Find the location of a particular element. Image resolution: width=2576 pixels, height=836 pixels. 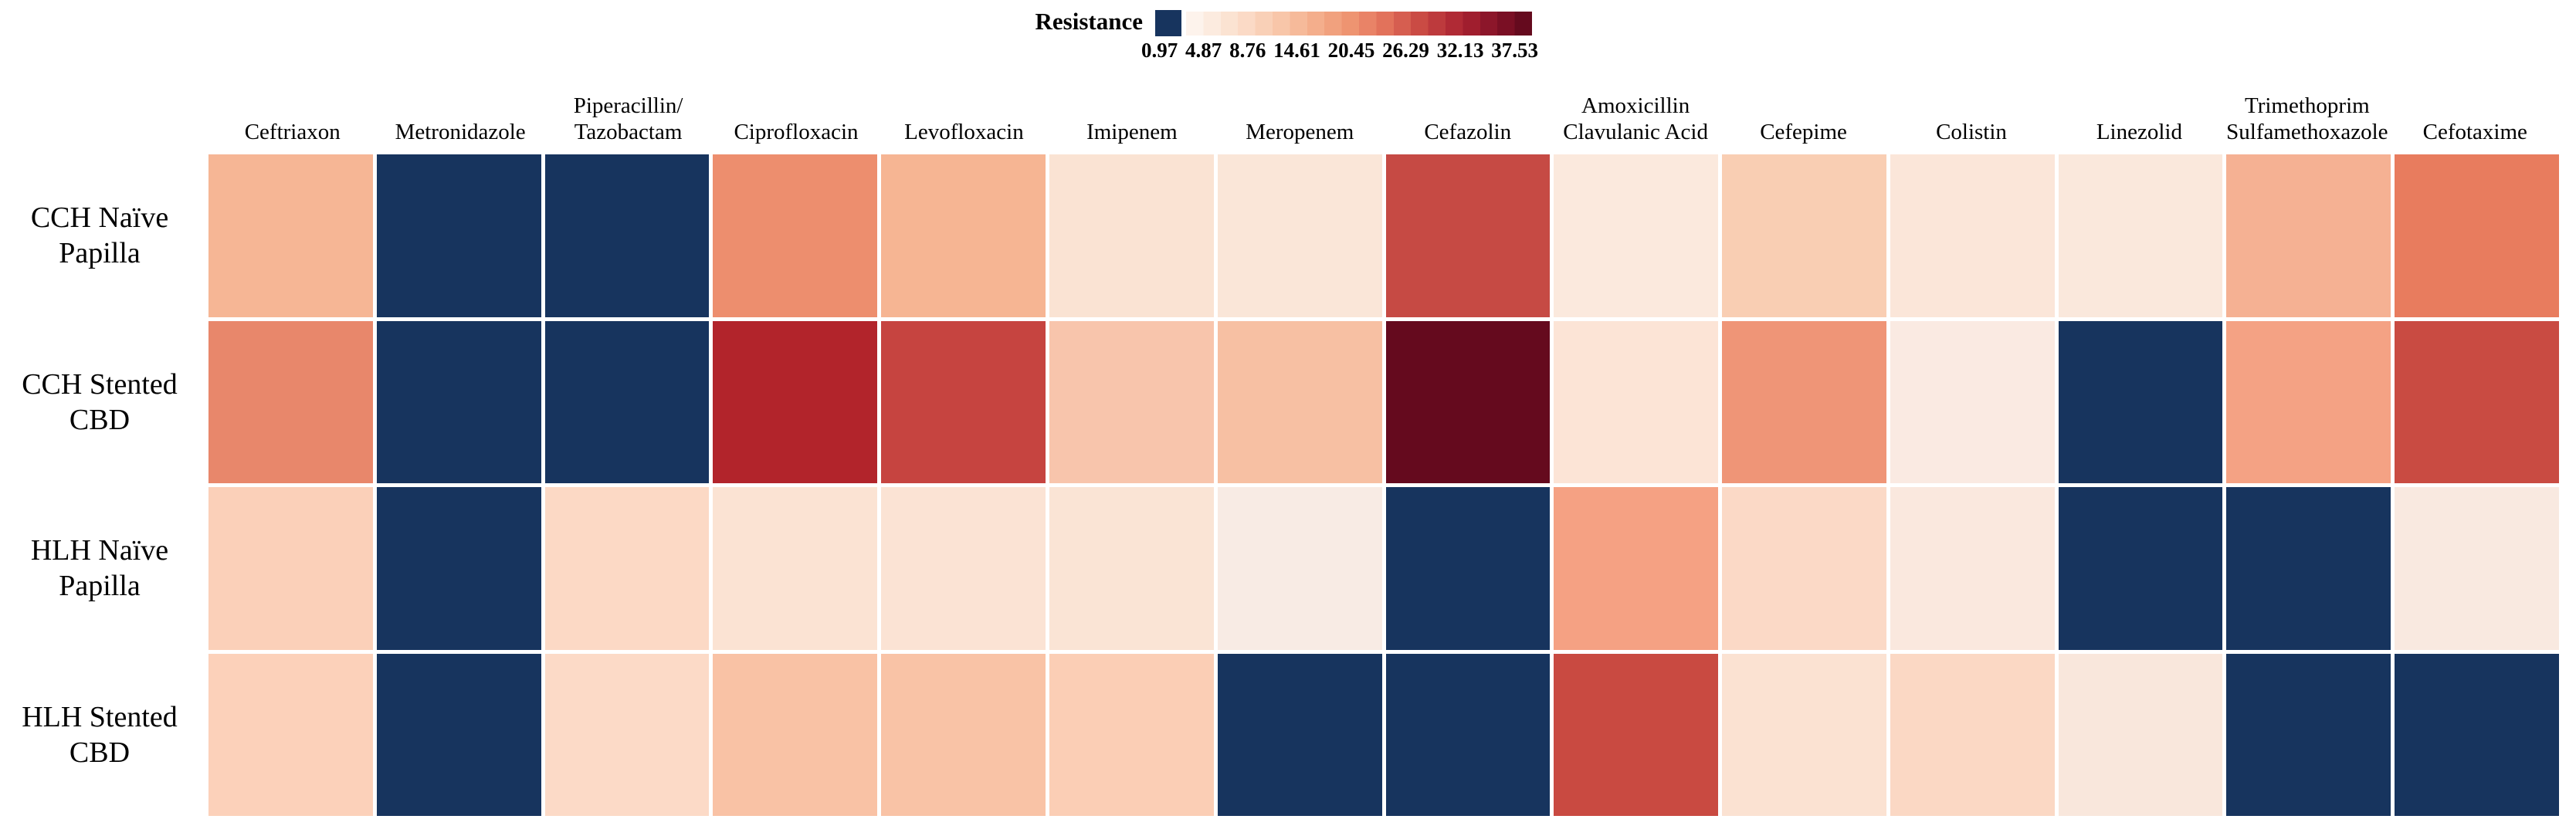

legend-tick-label: 26.29 is located at coordinates (1405, 50).